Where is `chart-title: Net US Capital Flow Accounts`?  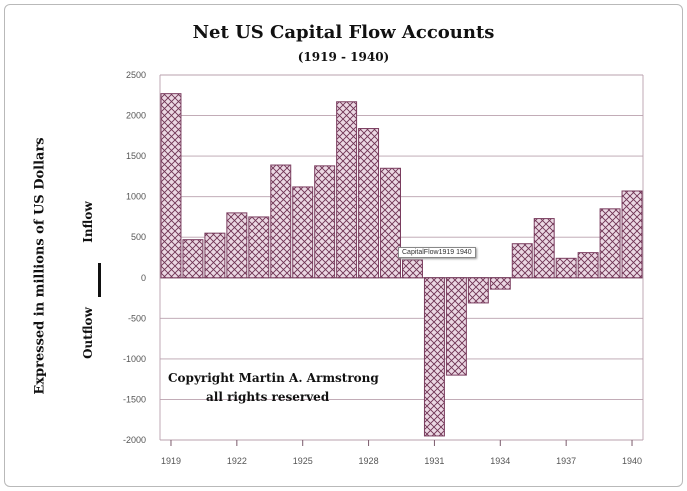
chart-title: Net US Capital Flow Accounts is located at coordinates (343, 32).